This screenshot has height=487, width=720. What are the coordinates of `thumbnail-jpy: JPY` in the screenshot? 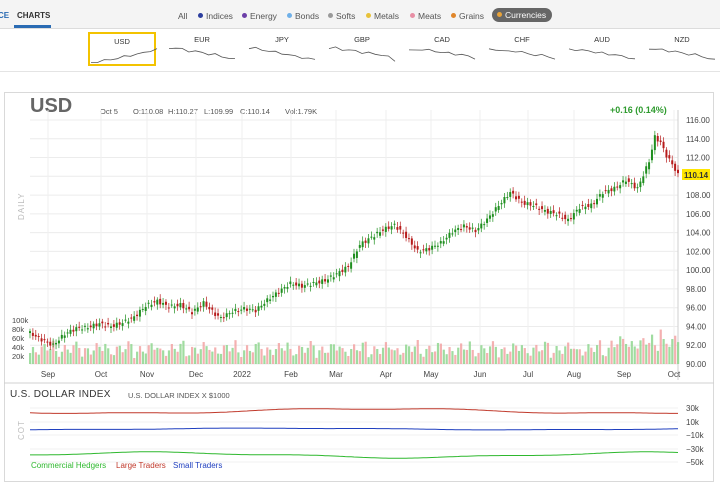 It's located at (282, 49).